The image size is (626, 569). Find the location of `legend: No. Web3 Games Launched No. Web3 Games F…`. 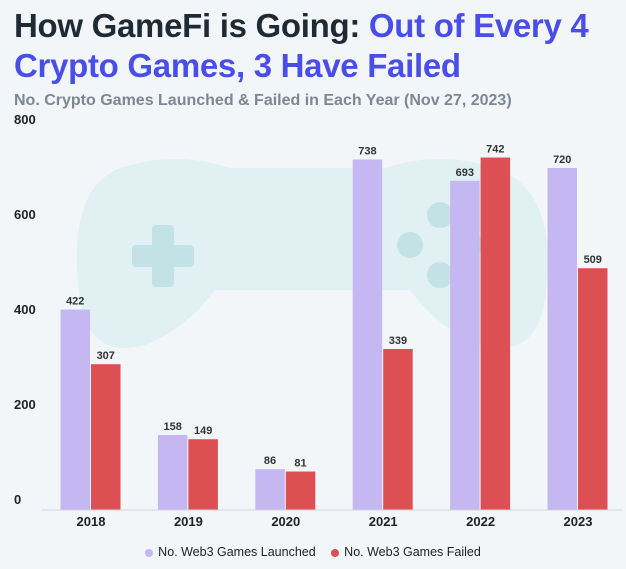

legend: No. Web3 Games Launched No. Web3 Games F… is located at coordinates (313, 552).